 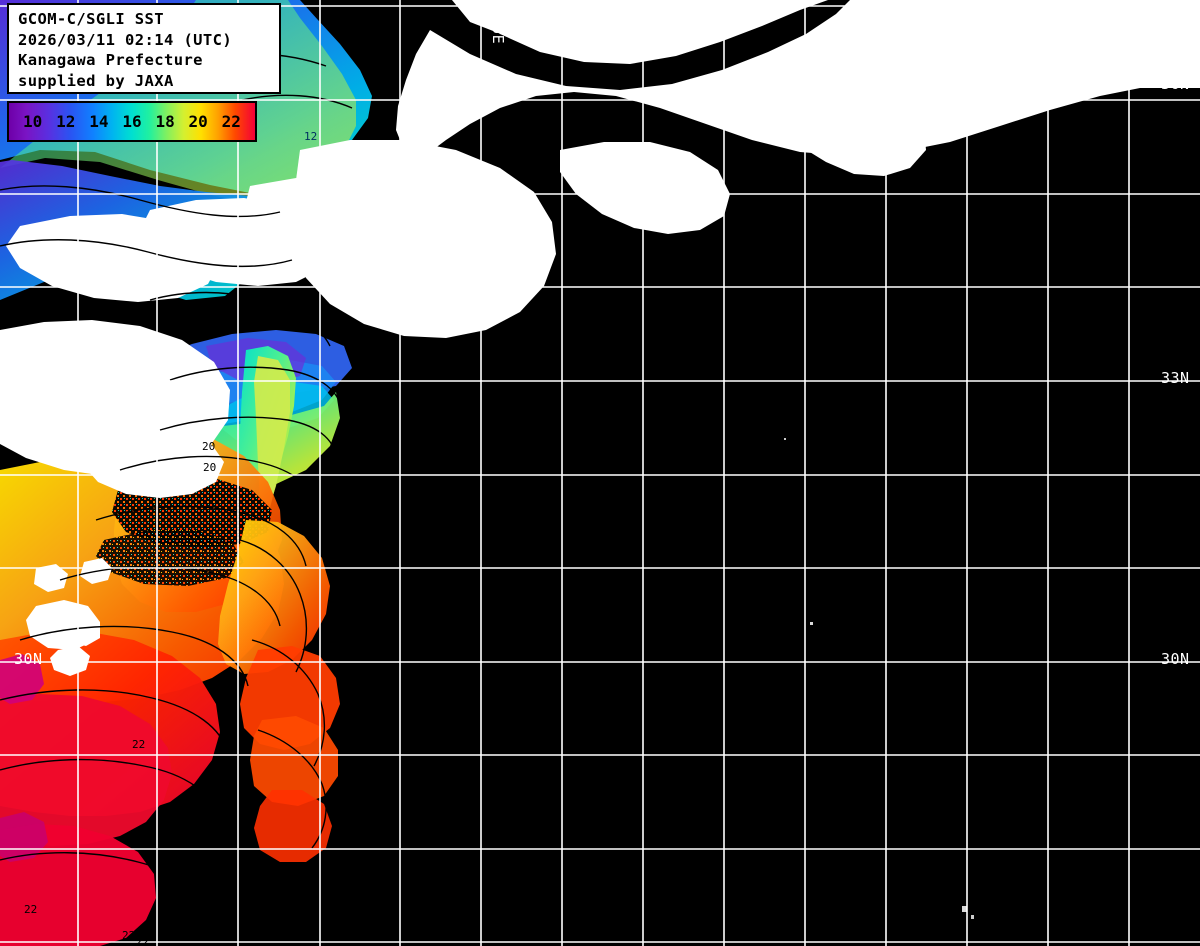 What do you see at coordinates (198, 121) in the screenshot?
I see `colorbar-tick: 20` at bounding box center [198, 121].